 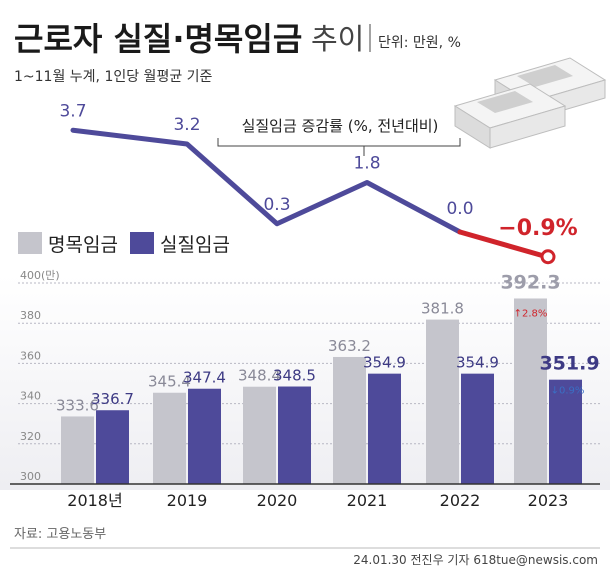 What do you see at coordinates (30, 315) in the screenshot?
I see `y-tick-label-380: 380` at bounding box center [30, 315].